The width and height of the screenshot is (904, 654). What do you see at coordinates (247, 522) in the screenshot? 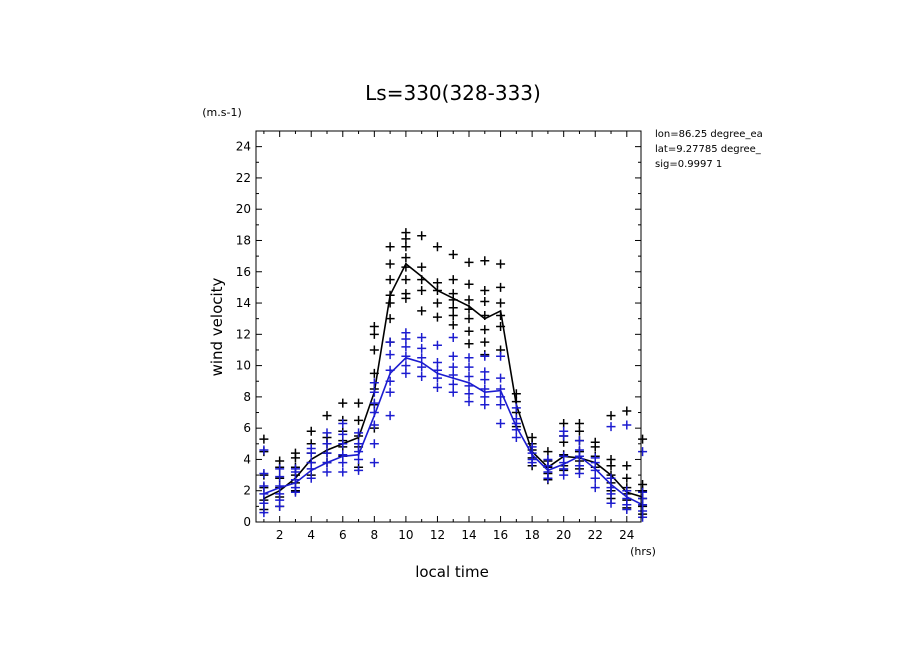
I see `y-tick-label: 0` at bounding box center [247, 522].